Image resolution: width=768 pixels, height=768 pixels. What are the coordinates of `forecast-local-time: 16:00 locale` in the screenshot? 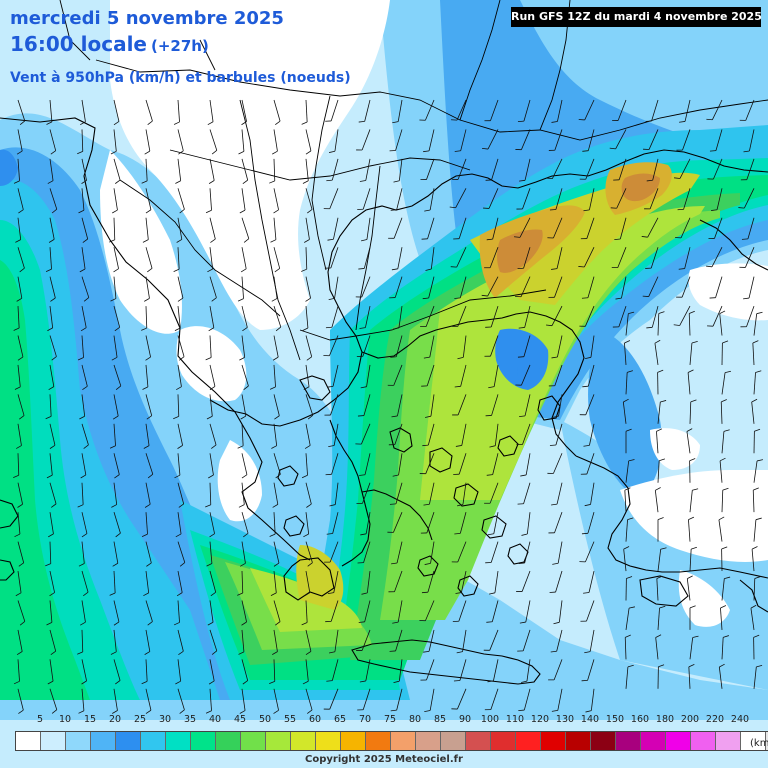 It's located at (78, 44).